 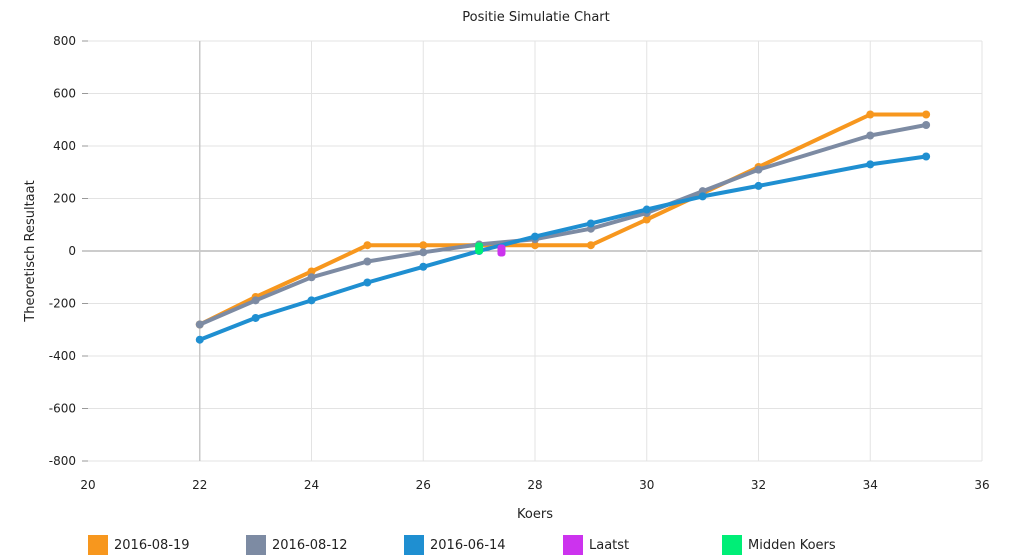 I want to click on legend-item: Laatst, so click(x=596, y=545).